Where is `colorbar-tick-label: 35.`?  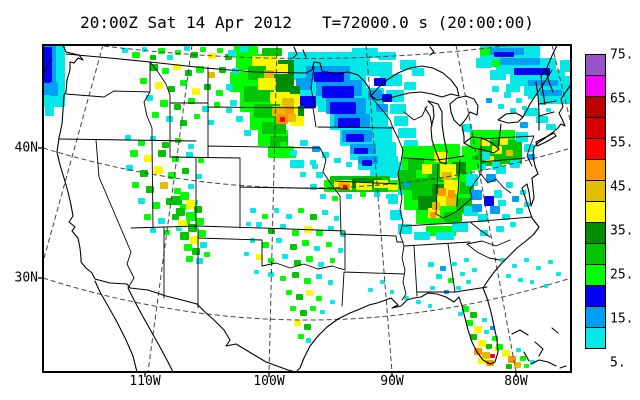
colorbar-tick-label: 35. is located at coordinates (622, 231).